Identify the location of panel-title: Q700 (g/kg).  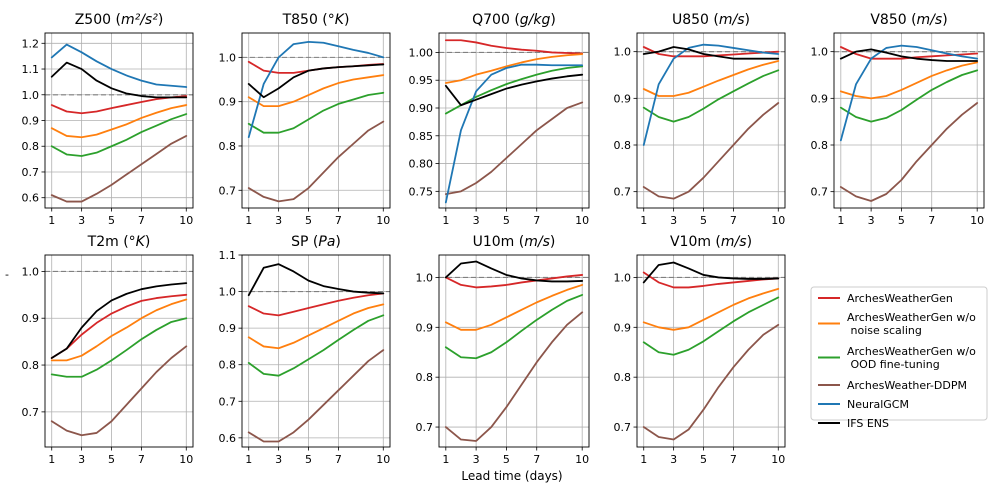
(514, 20).